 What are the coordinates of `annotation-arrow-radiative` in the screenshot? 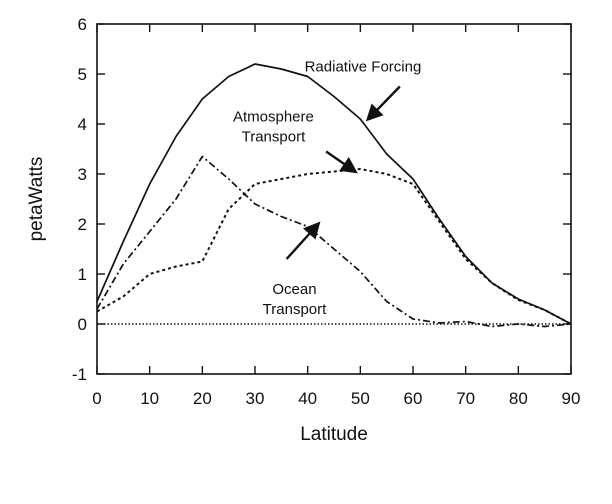 It's located at (383, 103).